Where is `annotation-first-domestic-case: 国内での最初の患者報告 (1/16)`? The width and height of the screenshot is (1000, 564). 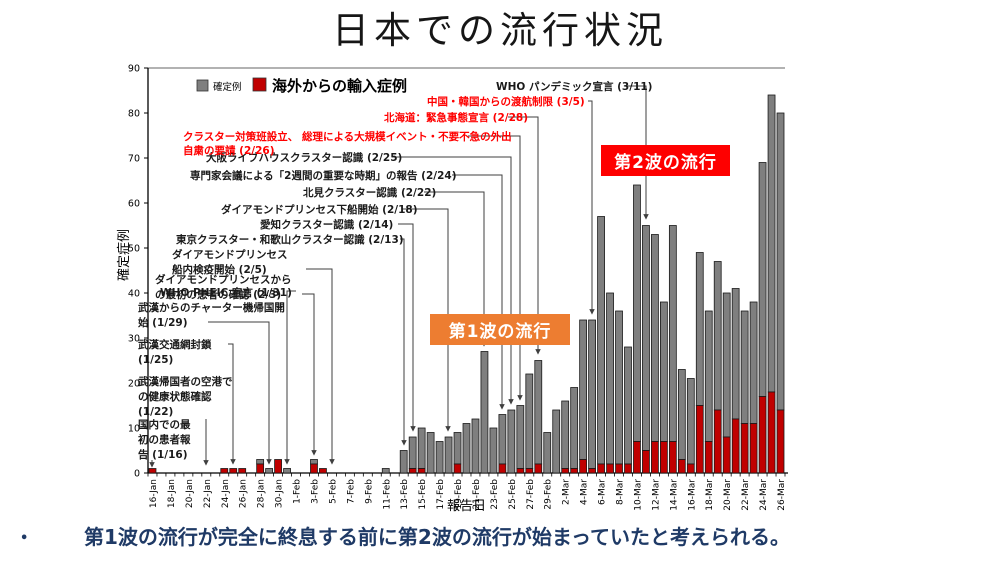
annotation-first-domestic-case: 国内での最初の患者報告 (1/16) is located at coordinates (164, 439).